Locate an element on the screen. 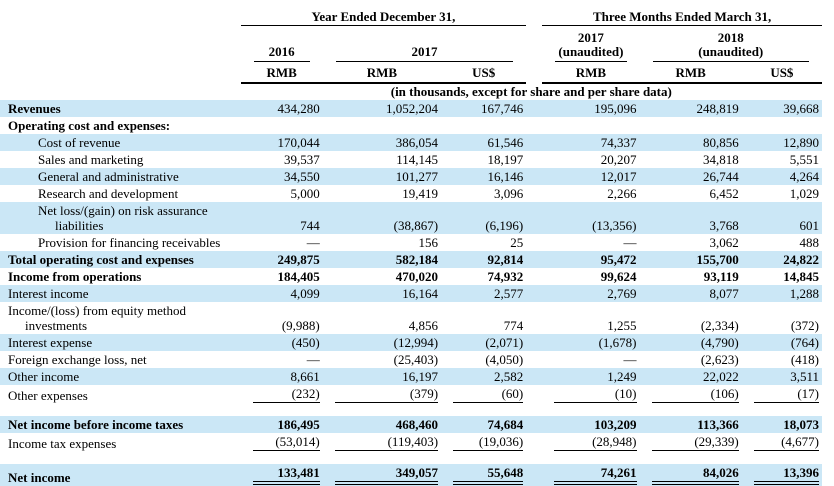 This screenshot has width=834, height=486. cell-value: 99,624 is located at coordinates (590, 276).